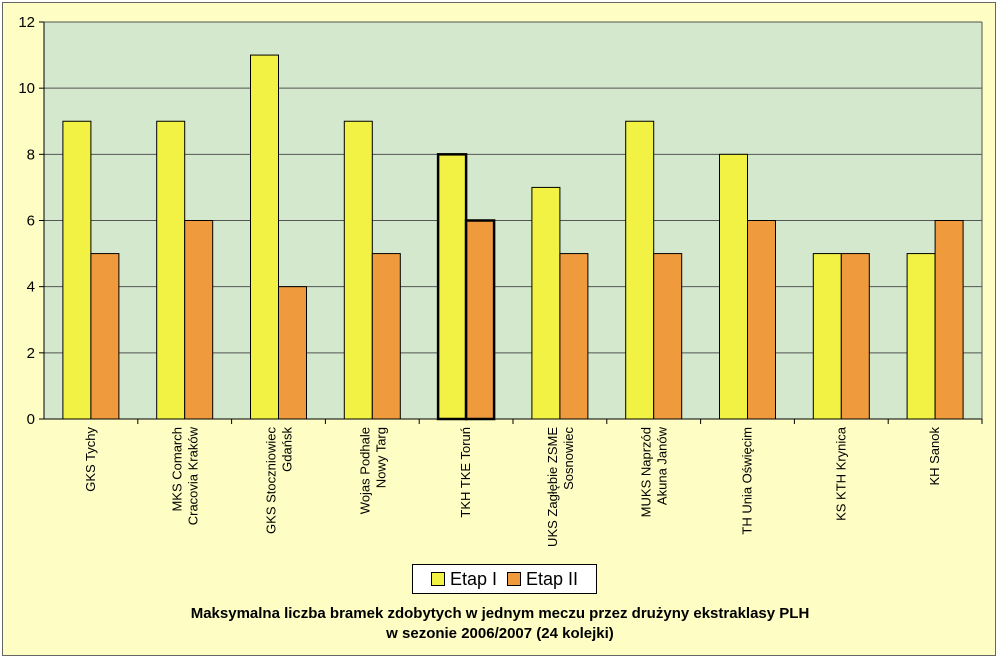  What do you see at coordinates (279, 480) in the screenshot?
I see `x-category-label: GKS StoczniowiecGdańsk` at bounding box center [279, 480].